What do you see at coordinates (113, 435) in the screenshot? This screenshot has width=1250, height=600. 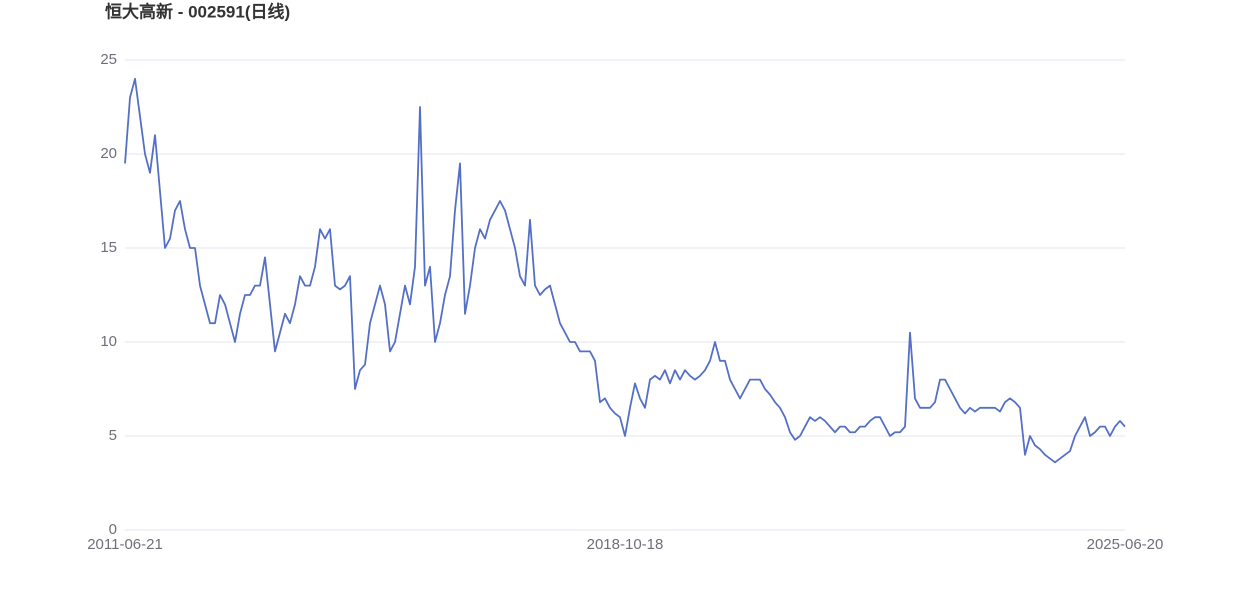 I see `y-tick-label: 5` at bounding box center [113, 435].